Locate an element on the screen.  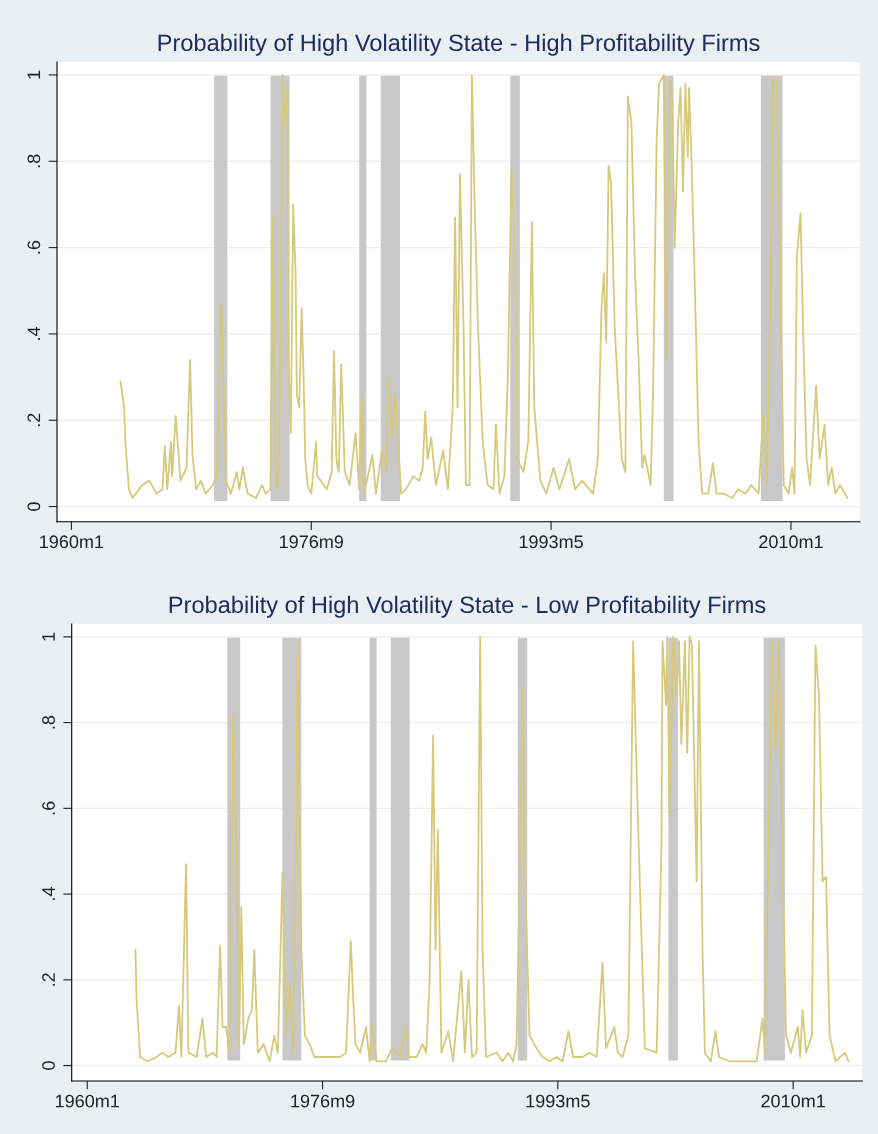
chart-title: Probability of High Volatility State - High Profitability Firms is located at coordinates (459, 44).